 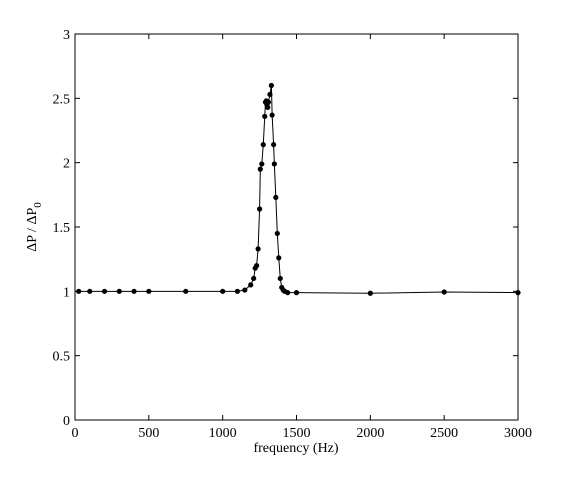 I want to click on y-axis-label-subscript: 0, so click(x=38, y=205).